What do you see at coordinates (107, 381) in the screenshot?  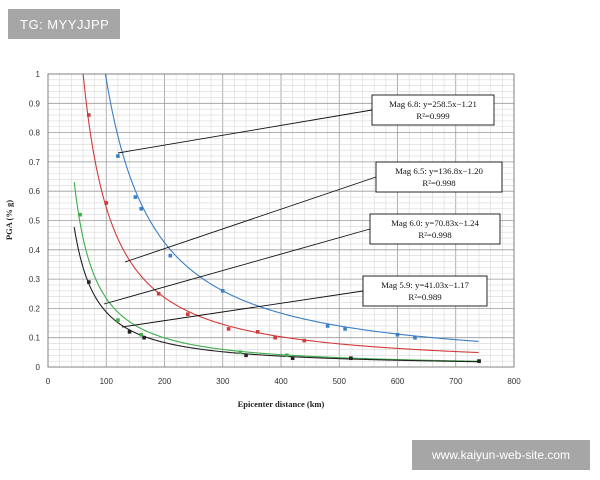 I see `x-tick-label: 100` at bounding box center [107, 381].